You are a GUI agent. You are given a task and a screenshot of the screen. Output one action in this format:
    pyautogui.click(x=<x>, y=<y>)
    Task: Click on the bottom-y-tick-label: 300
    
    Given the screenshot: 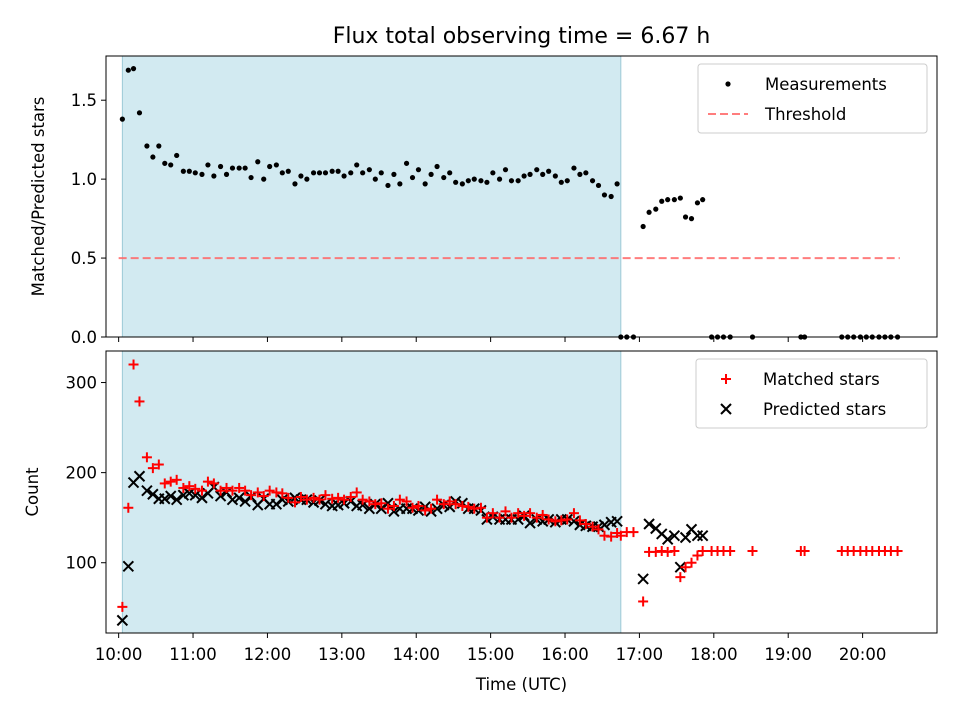 What is the action you would take?
    pyautogui.click(x=82, y=383)
    